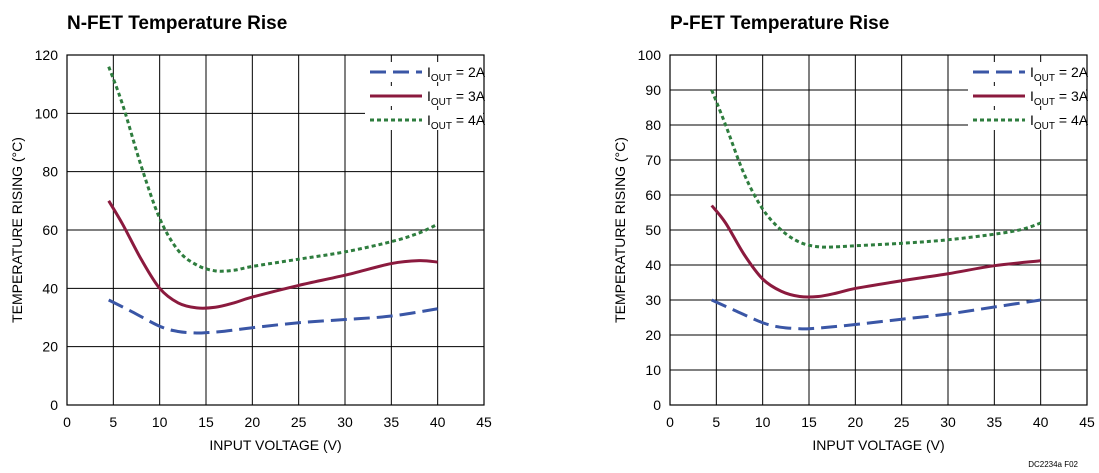 This screenshot has width=1099, height=473. What do you see at coordinates (47, 55) in the screenshot?
I see `y-tick-label: 120` at bounding box center [47, 55].